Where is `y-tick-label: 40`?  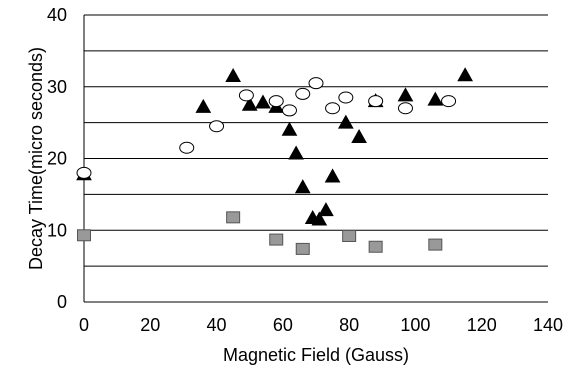 y-tick-label: 40 is located at coordinates (57, 15).